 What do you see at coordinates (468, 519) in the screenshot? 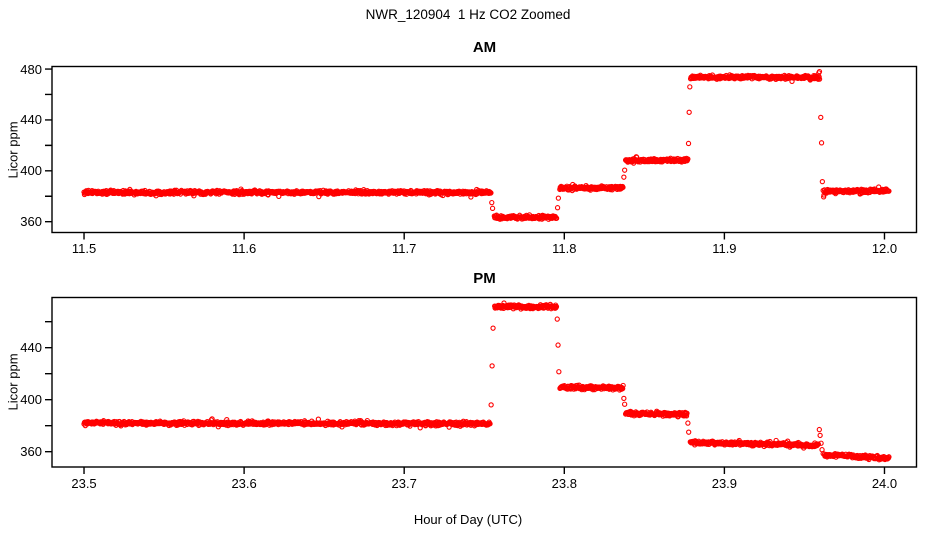
I see `x-axis-label: Hour of Day (UTC)` at bounding box center [468, 519].